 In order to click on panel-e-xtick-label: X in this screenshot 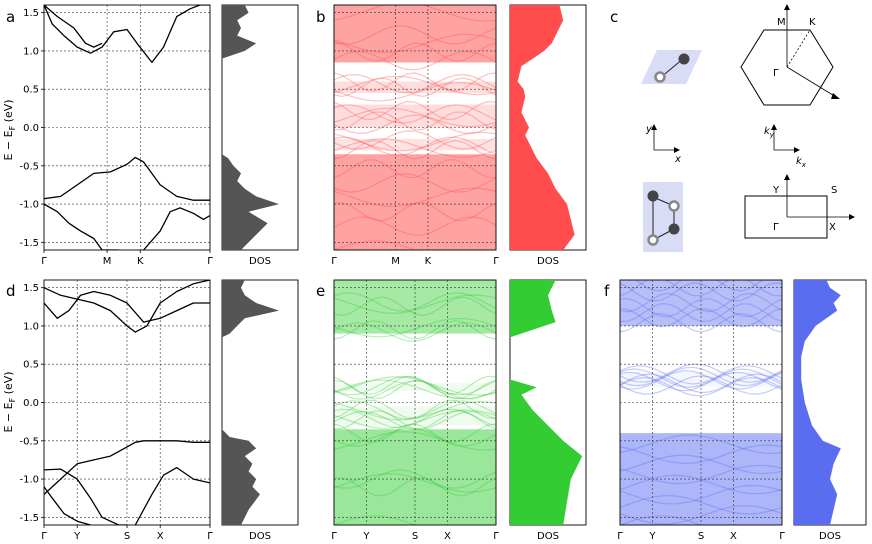, I will do `click(447, 536)`.